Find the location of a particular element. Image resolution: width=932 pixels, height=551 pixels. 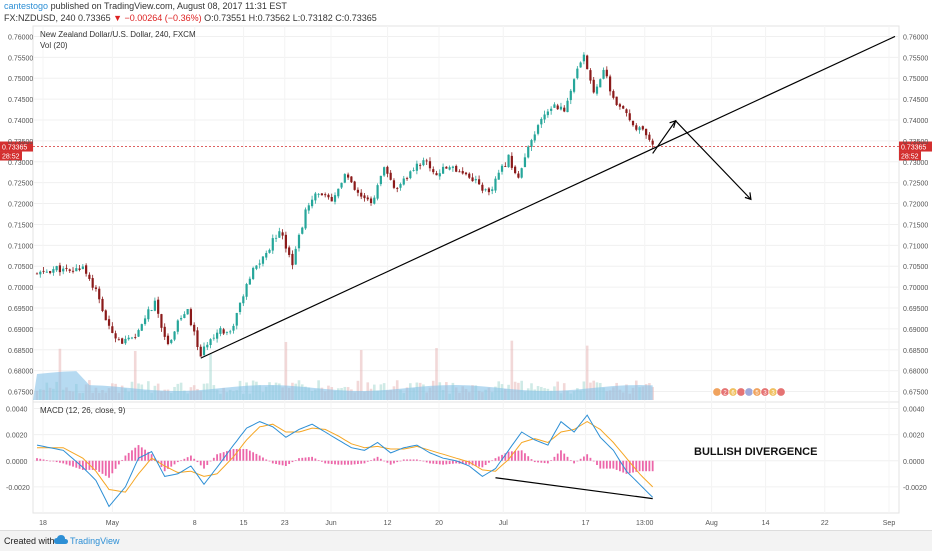

volume-ma-area is located at coordinates (343, 385).